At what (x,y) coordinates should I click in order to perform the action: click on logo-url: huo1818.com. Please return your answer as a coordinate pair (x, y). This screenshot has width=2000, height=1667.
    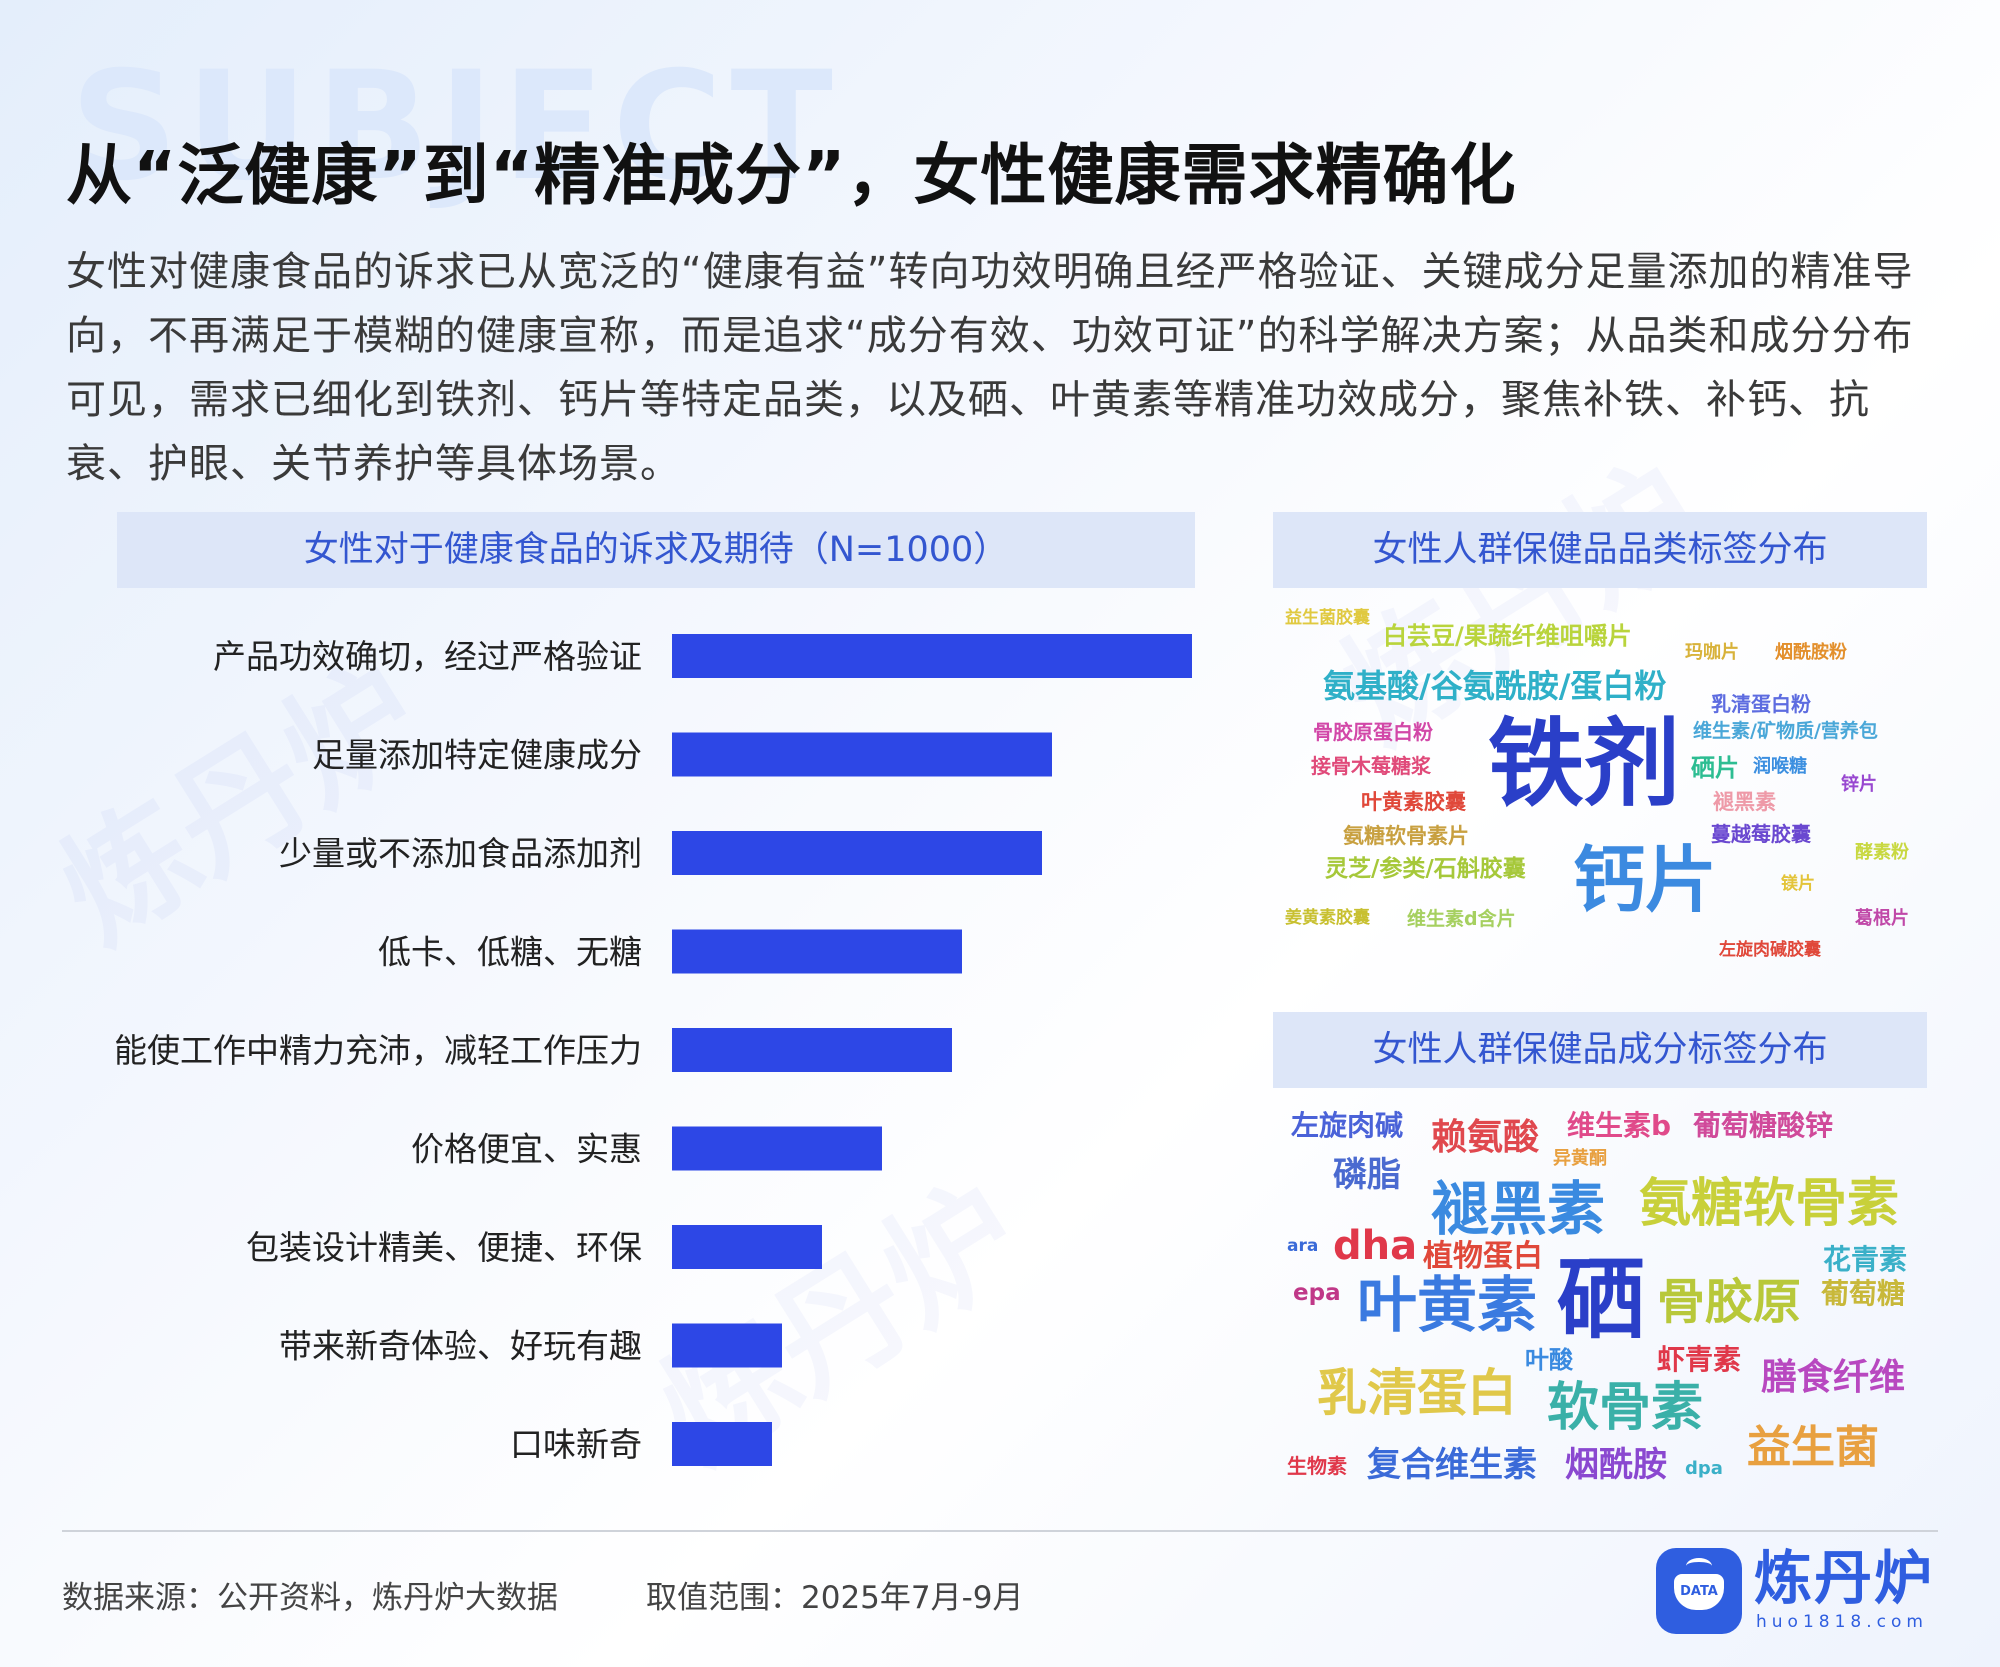
    Looking at the image, I should click on (1842, 1622).